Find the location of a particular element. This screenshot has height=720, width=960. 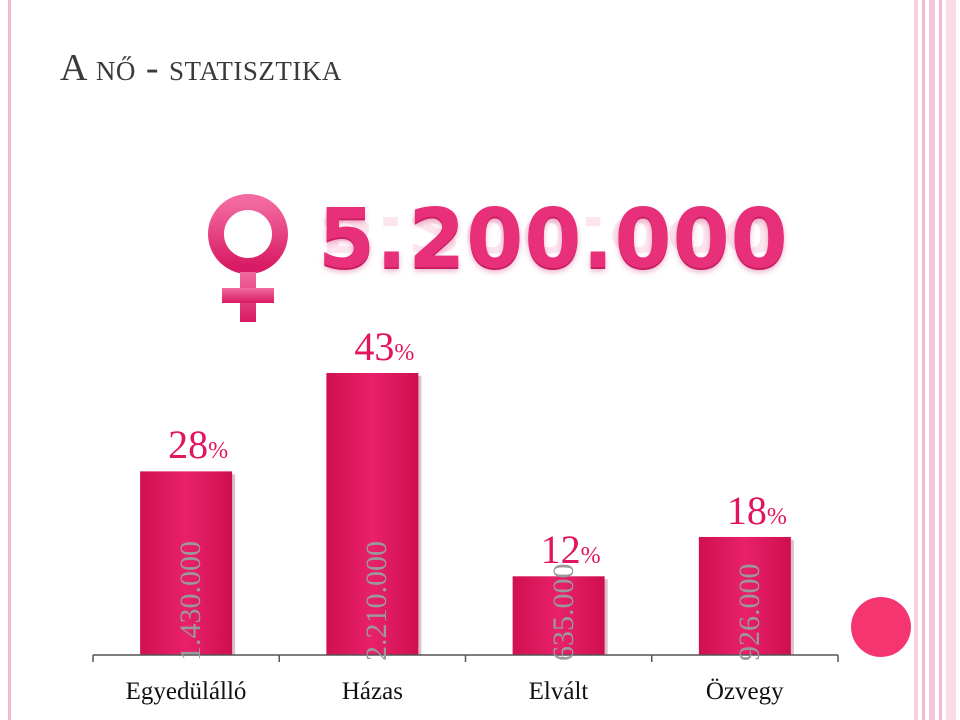

right-stripes is located at coordinates (937, 360).